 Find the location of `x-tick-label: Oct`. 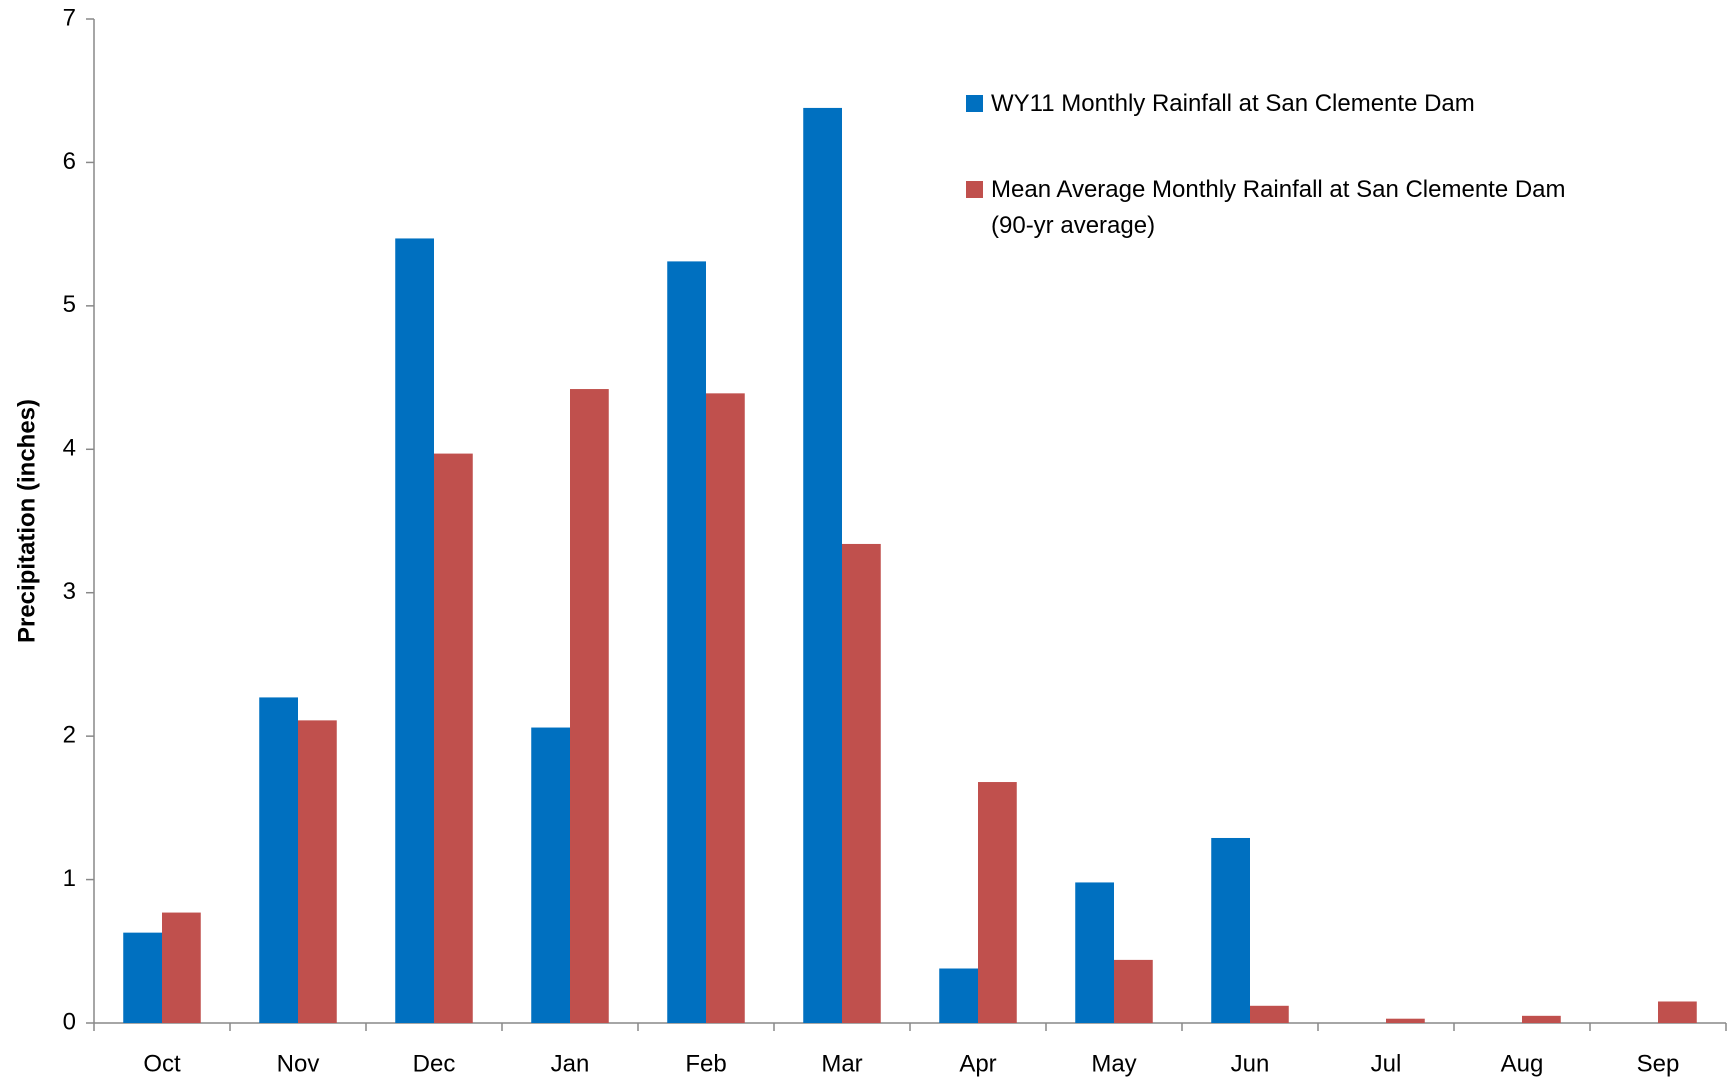

x-tick-label: Oct is located at coordinates (162, 1063).